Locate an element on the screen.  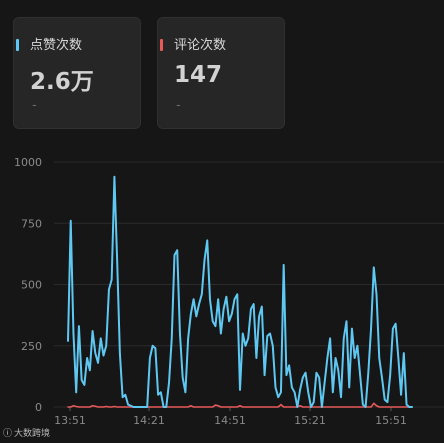
comments-series-line is located at coordinates (240, 405).